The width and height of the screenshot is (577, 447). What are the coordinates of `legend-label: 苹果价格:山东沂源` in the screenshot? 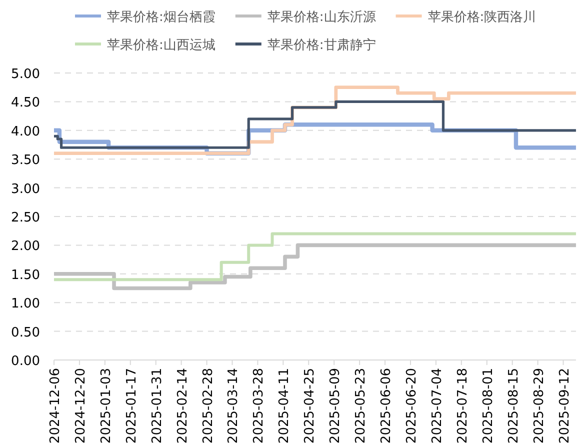 It's located at (321, 17).